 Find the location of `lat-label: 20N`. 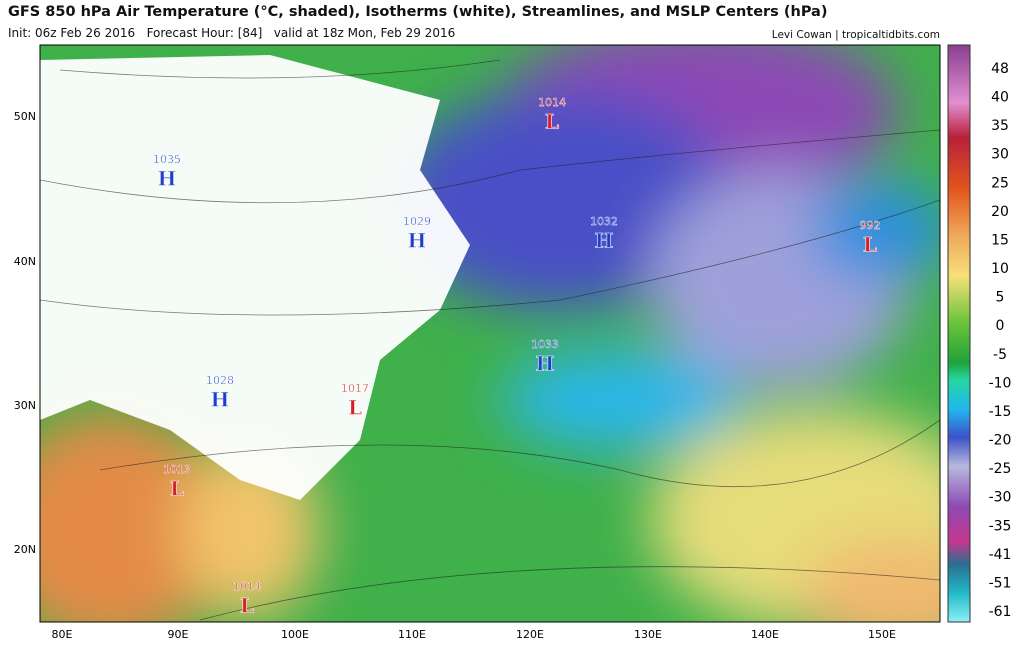

lat-label: 20N is located at coordinates (25, 549).